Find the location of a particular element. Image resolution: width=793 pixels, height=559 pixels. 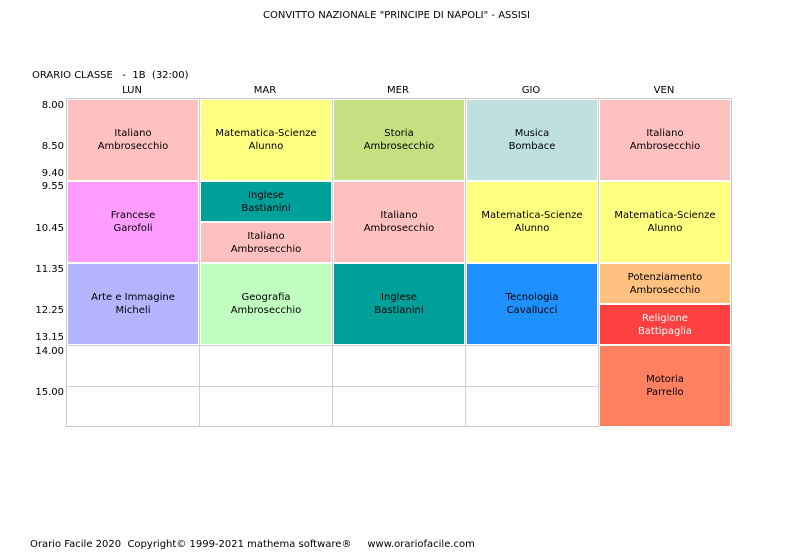

lesson-block: Religione Battipaglia is located at coordinates (665, 324).